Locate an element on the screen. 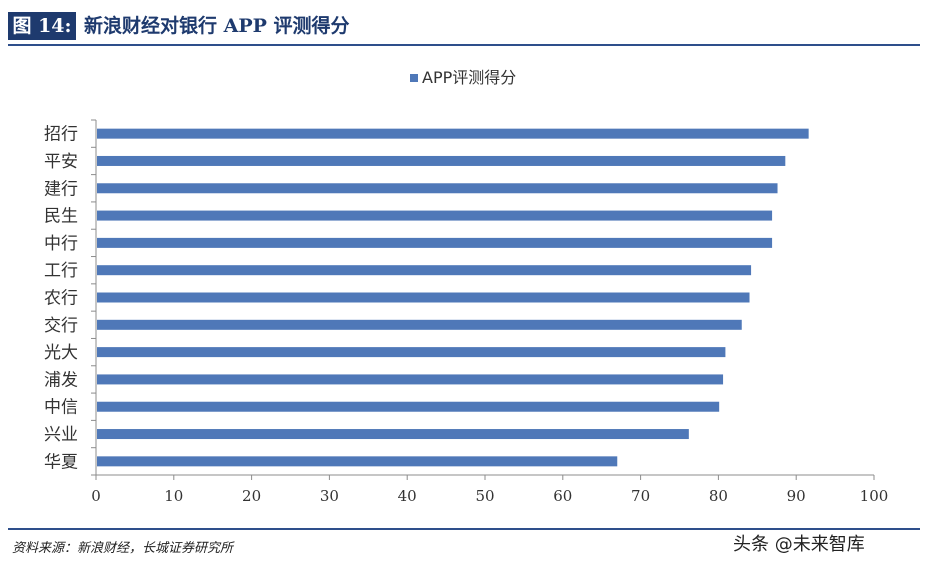  x-tick-label: 40 is located at coordinates (407, 496).